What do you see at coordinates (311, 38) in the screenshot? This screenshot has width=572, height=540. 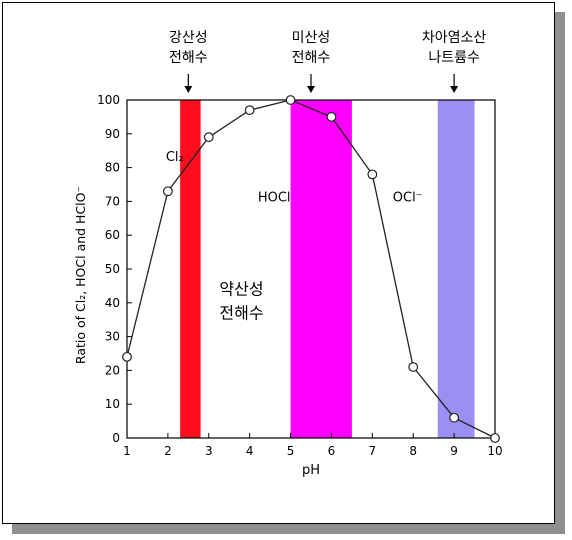 I see `annotation-label: 미산성` at bounding box center [311, 38].